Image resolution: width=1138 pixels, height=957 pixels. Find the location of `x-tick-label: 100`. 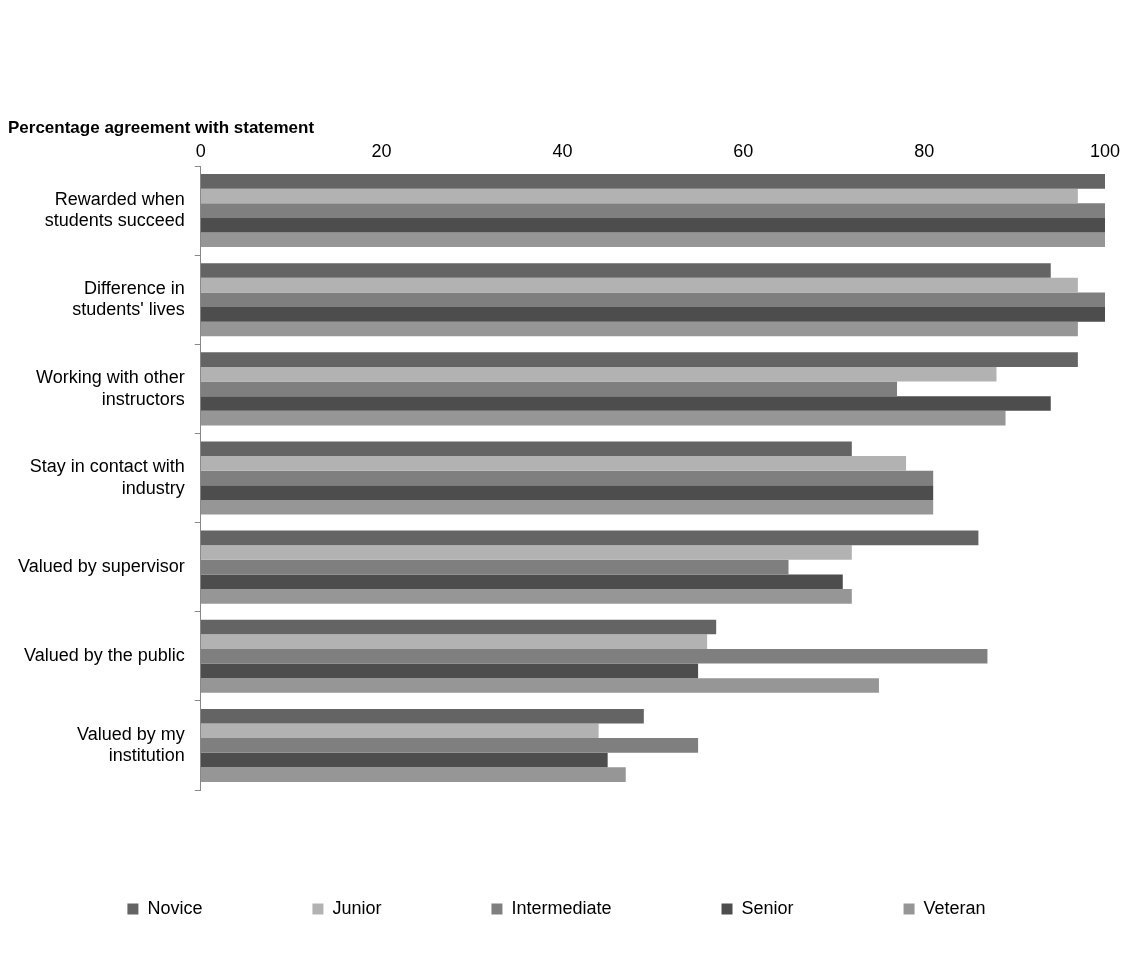

x-tick-label: 100 is located at coordinates (1105, 151).